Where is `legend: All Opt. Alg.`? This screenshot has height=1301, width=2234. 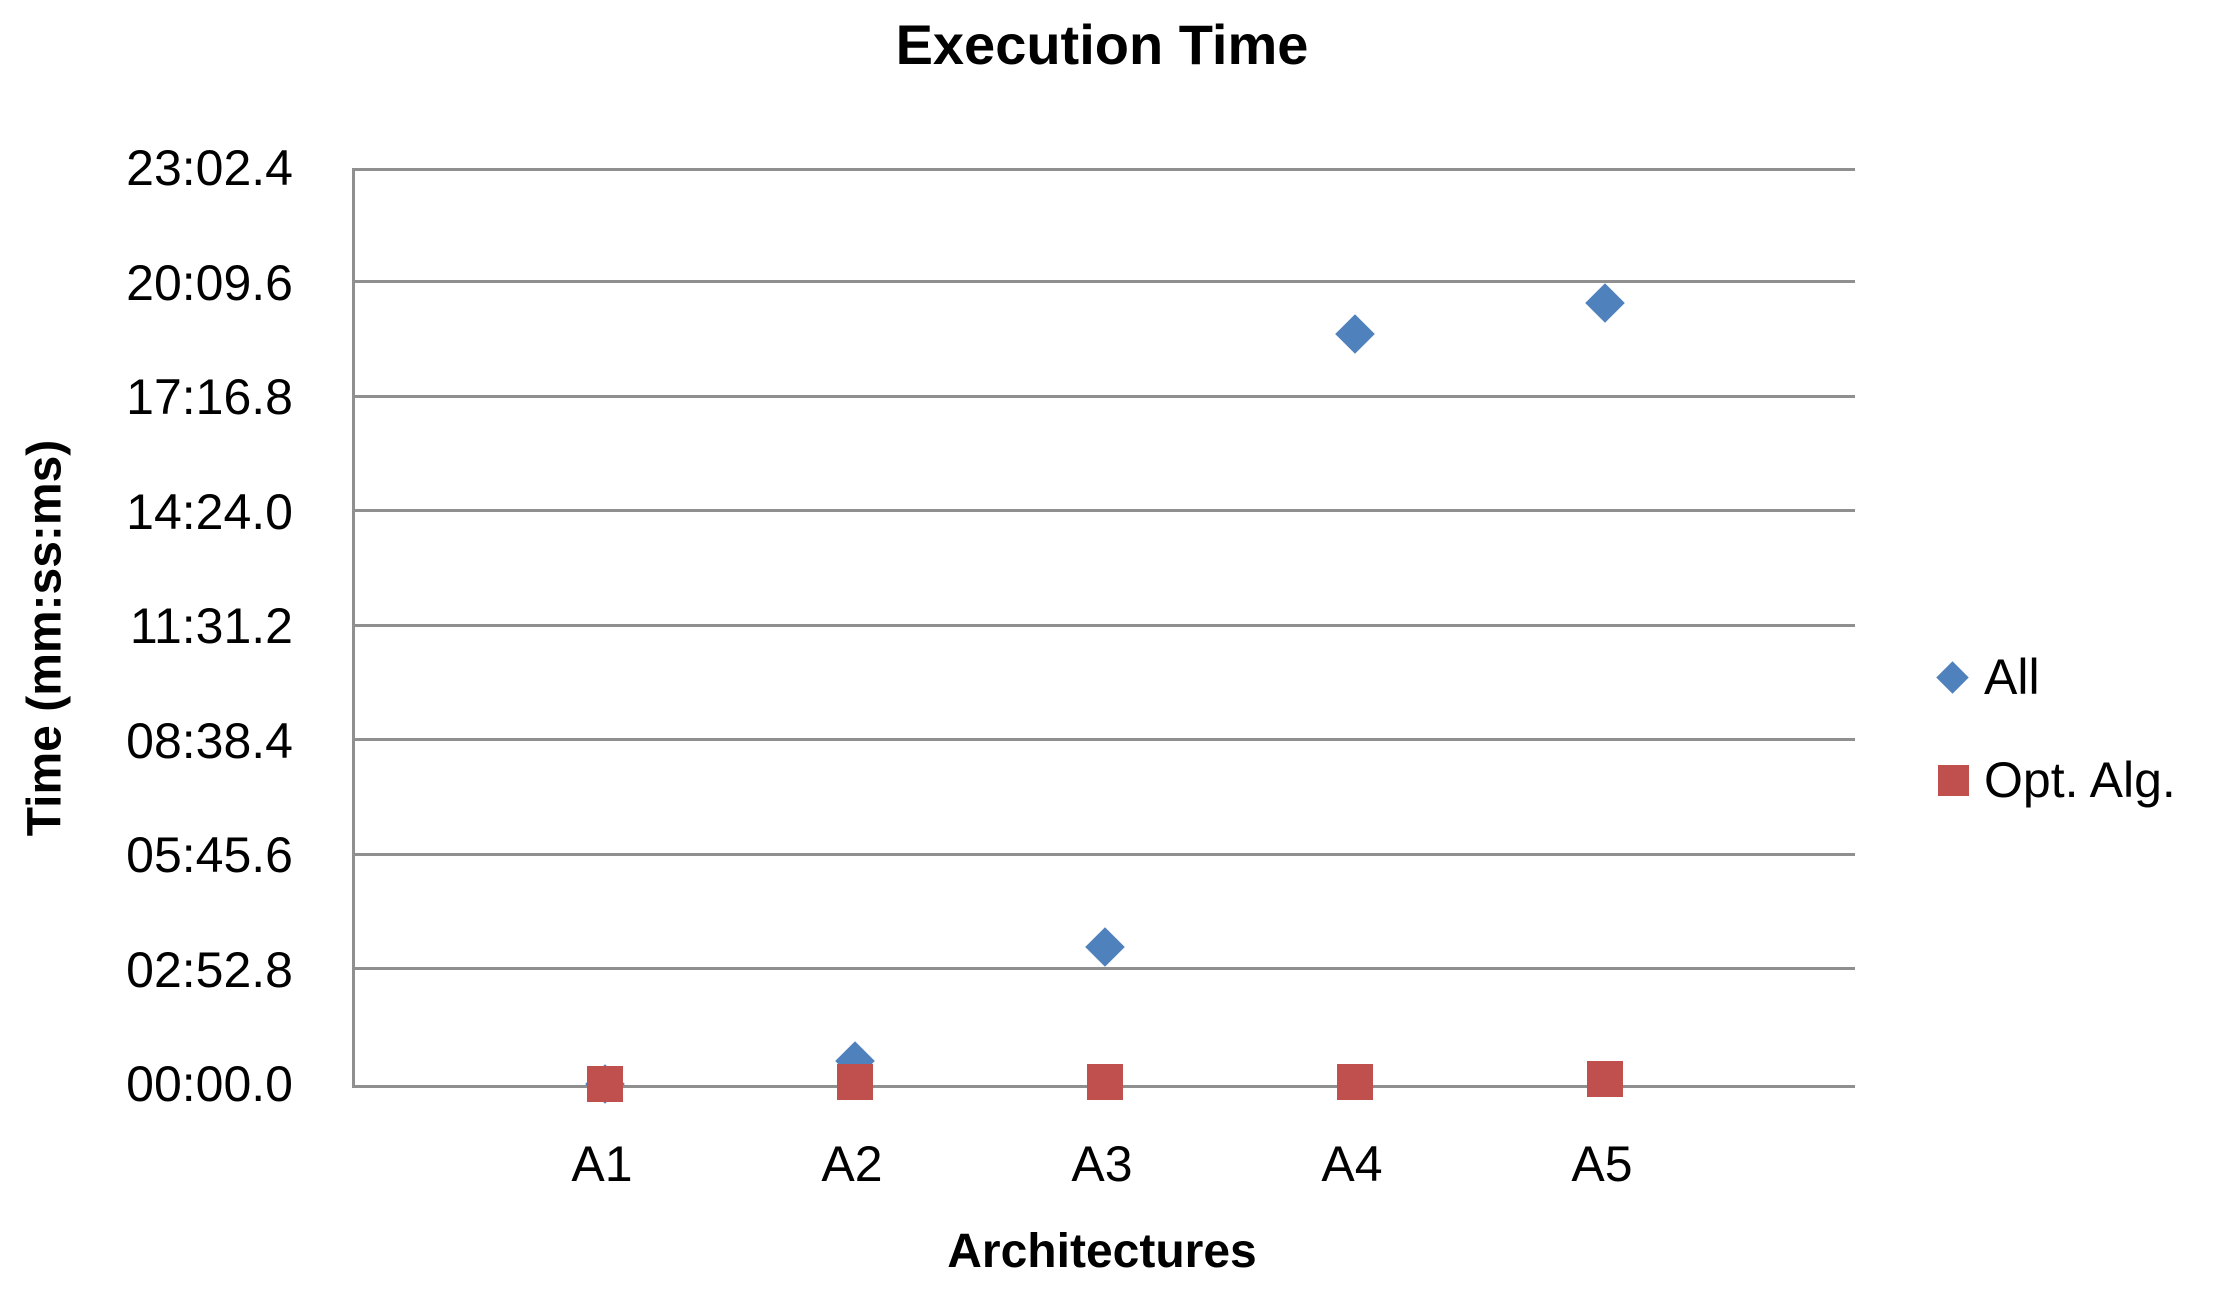 legend: All Opt. Alg. is located at coordinates (2056, 748).